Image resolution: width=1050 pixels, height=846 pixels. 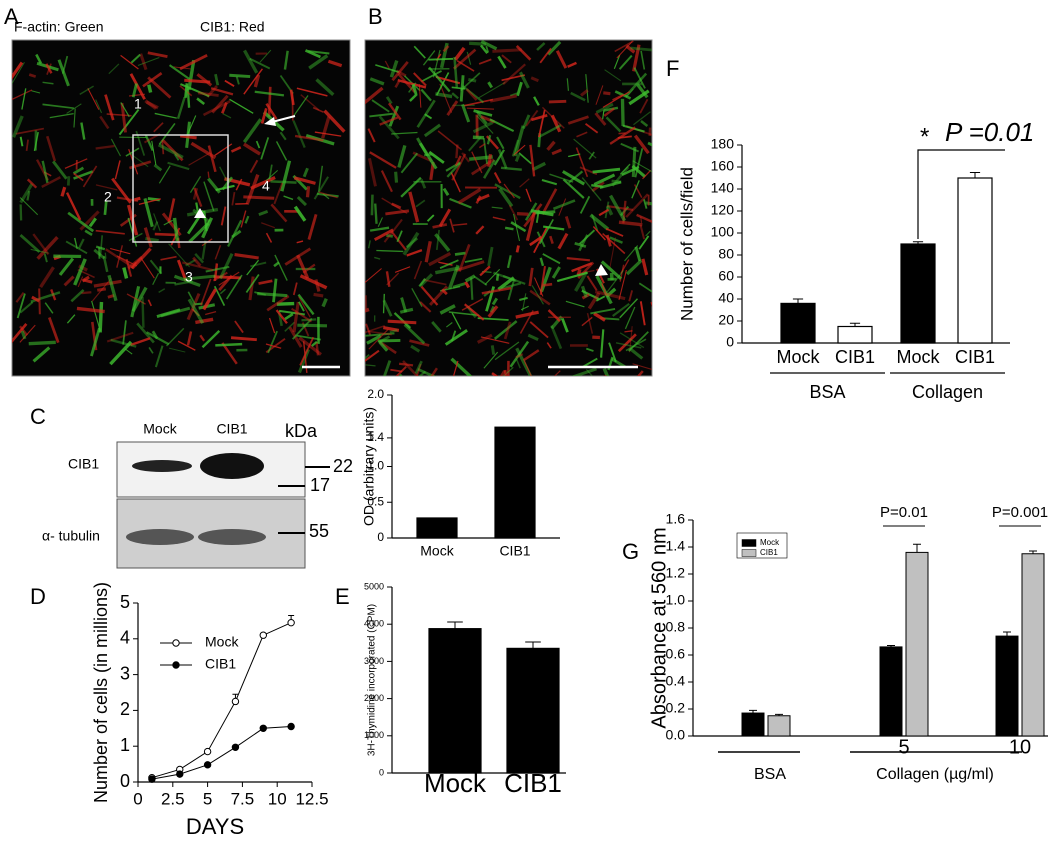 I want to click on data-point, so click(x=180, y=774).